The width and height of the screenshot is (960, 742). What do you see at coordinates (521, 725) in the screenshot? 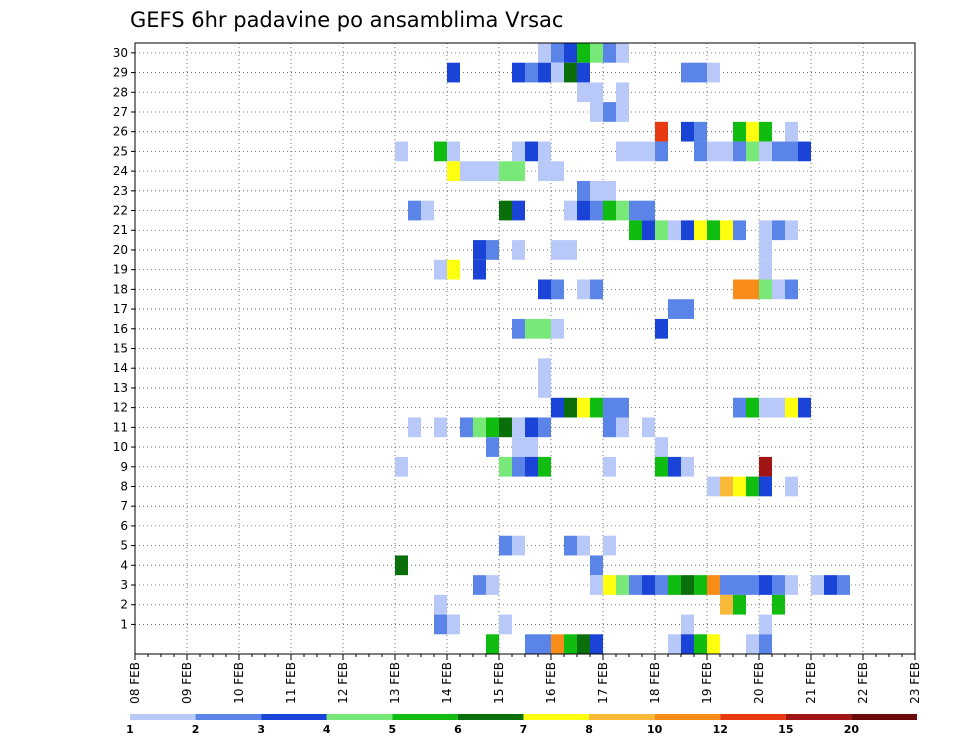
I see `color-legend: 1 2 3 4 5 6 7 8 10 12 15 20` at bounding box center [521, 725].